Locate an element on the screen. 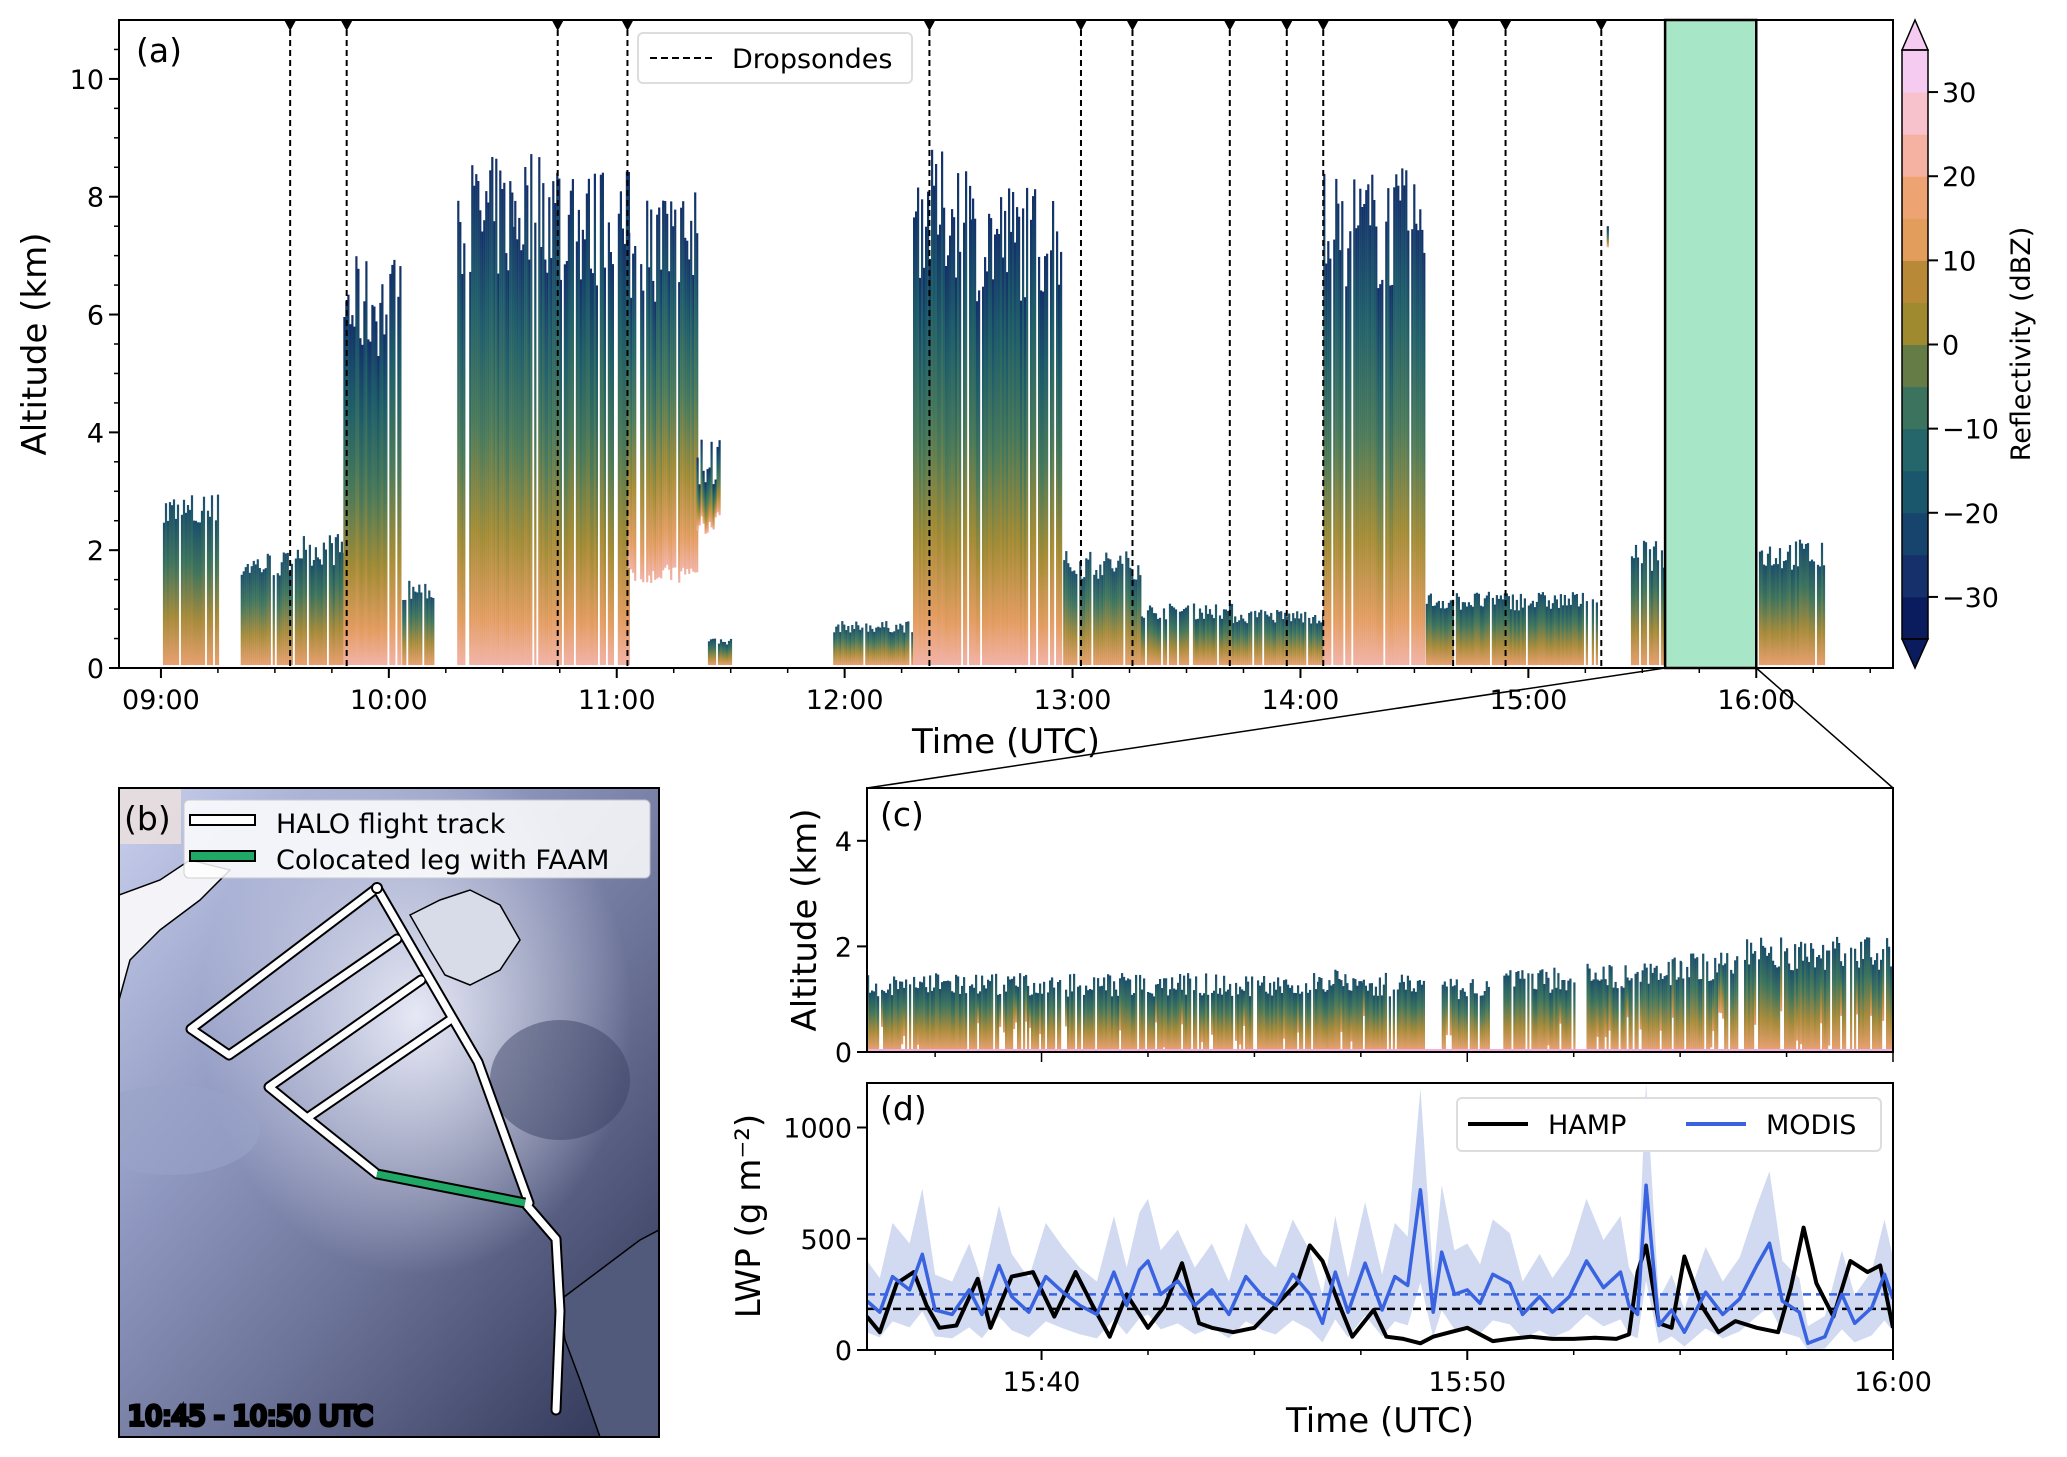 Image resolution: width=2067 pixels, height=1457 pixels. legend-label-colocated: Colocated leg with FAAM is located at coordinates (442, 860).